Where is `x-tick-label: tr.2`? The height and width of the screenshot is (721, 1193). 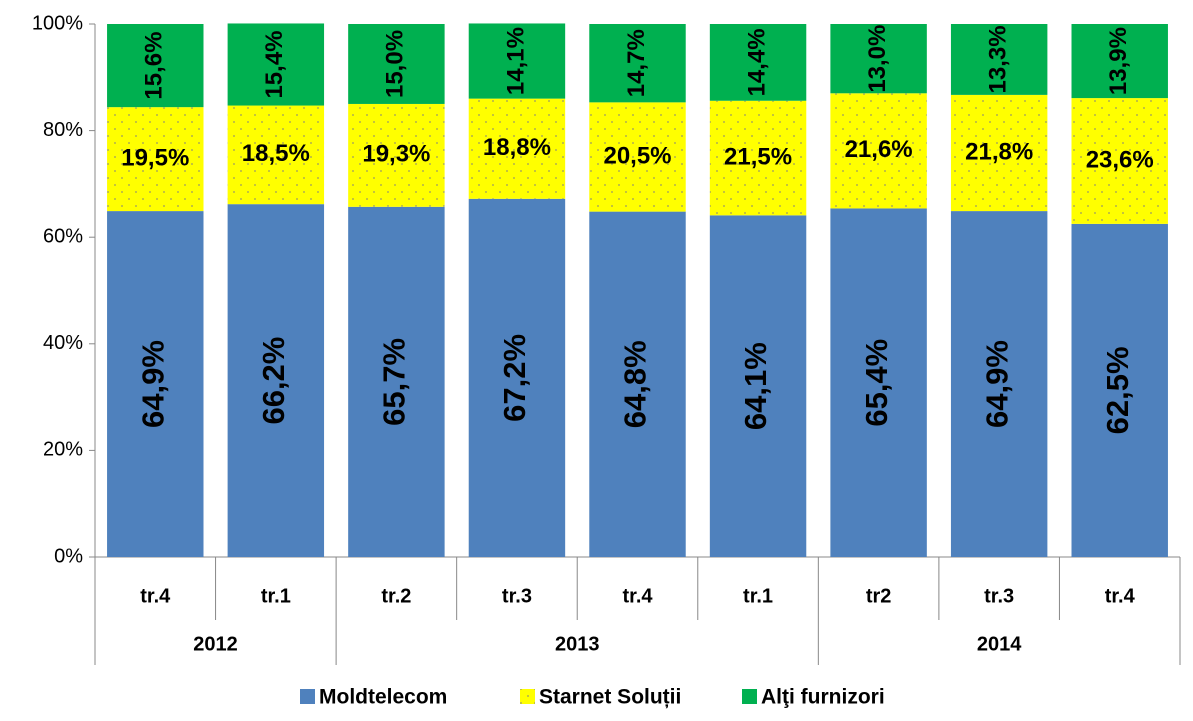 x-tick-label: tr.2 is located at coordinates (396, 596).